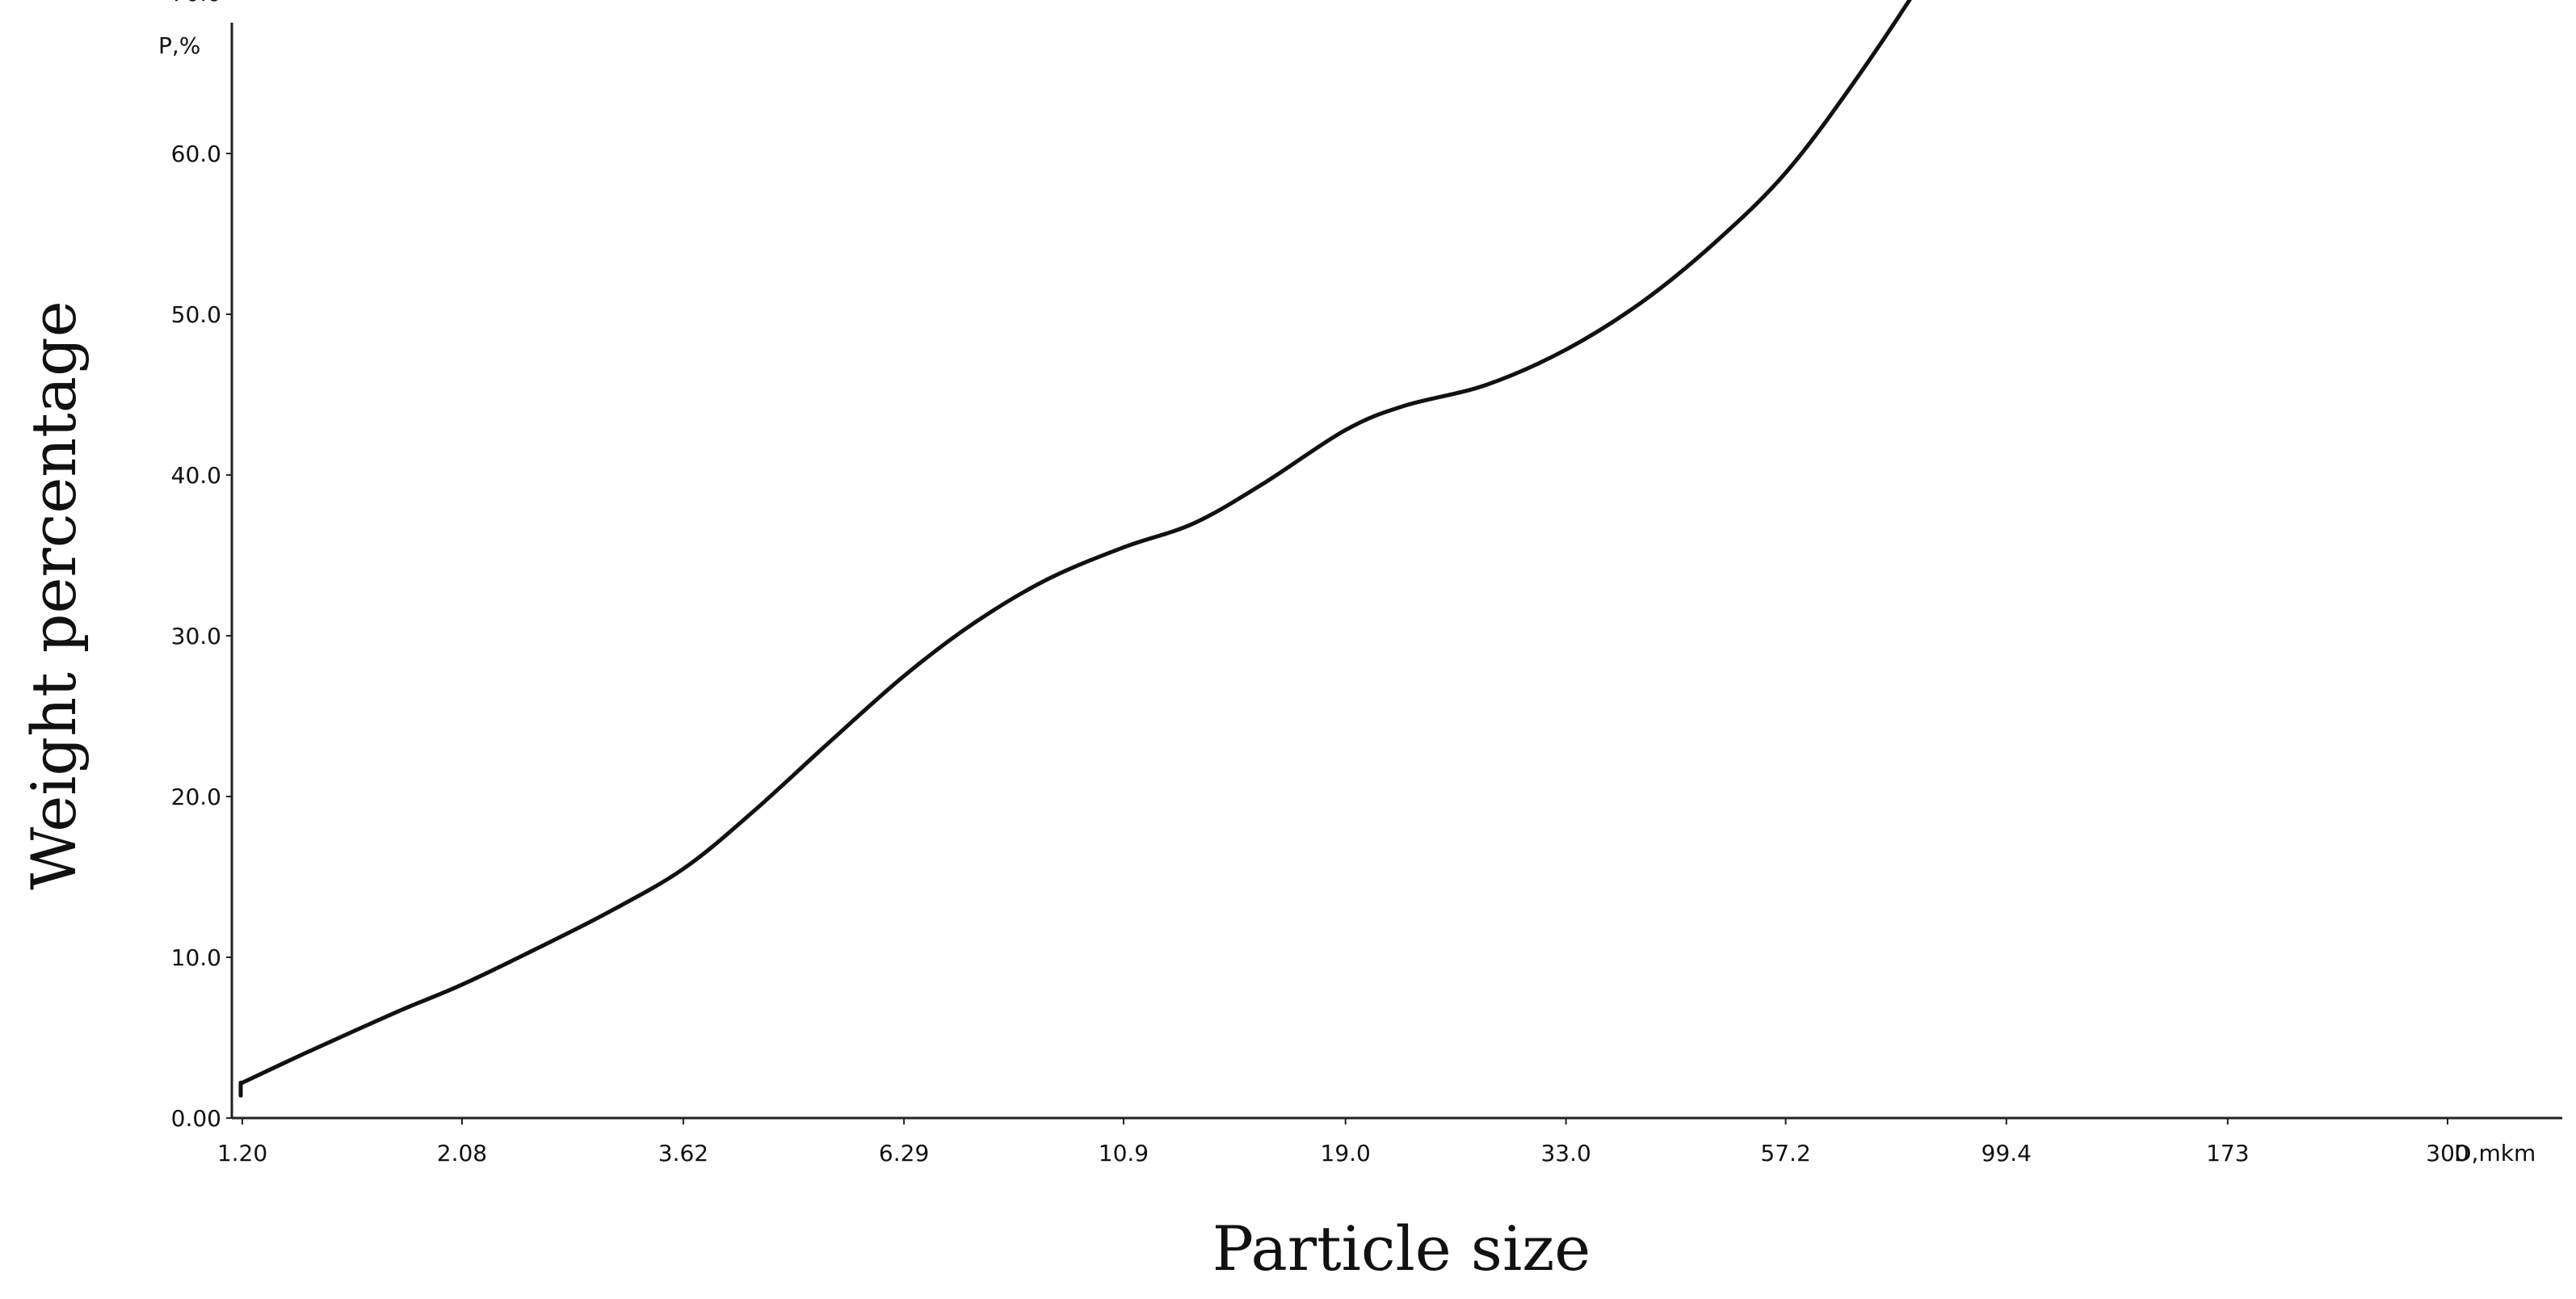 This screenshot has width=2576, height=1299. What do you see at coordinates (54, 595) in the screenshot?
I see `y-axis-title: Weight percentage` at bounding box center [54, 595].